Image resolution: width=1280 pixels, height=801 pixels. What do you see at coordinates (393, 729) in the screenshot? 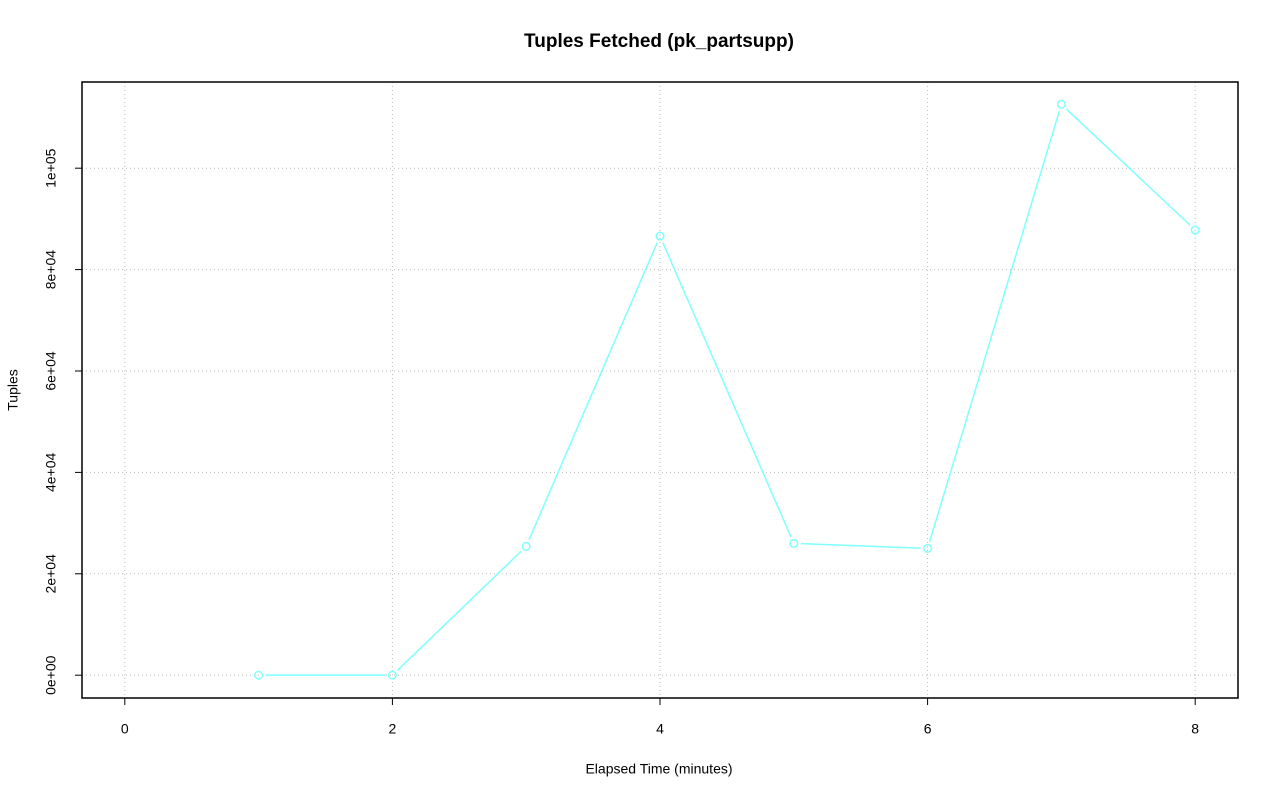
I see `x-tick-label: 2` at bounding box center [393, 729].